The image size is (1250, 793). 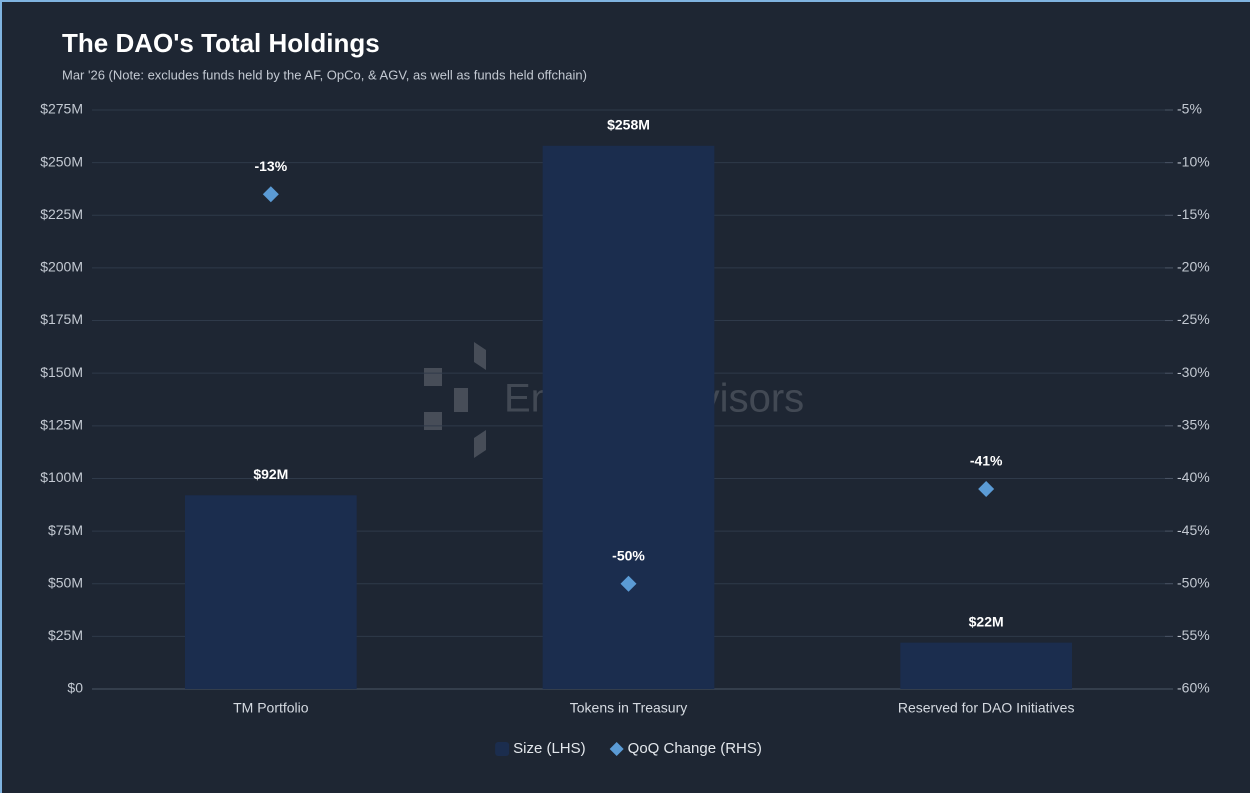 What do you see at coordinates (1189, 109) in the screenshot?
I see `y2-tick-label: -5%` at bounding box center [1189, 109].